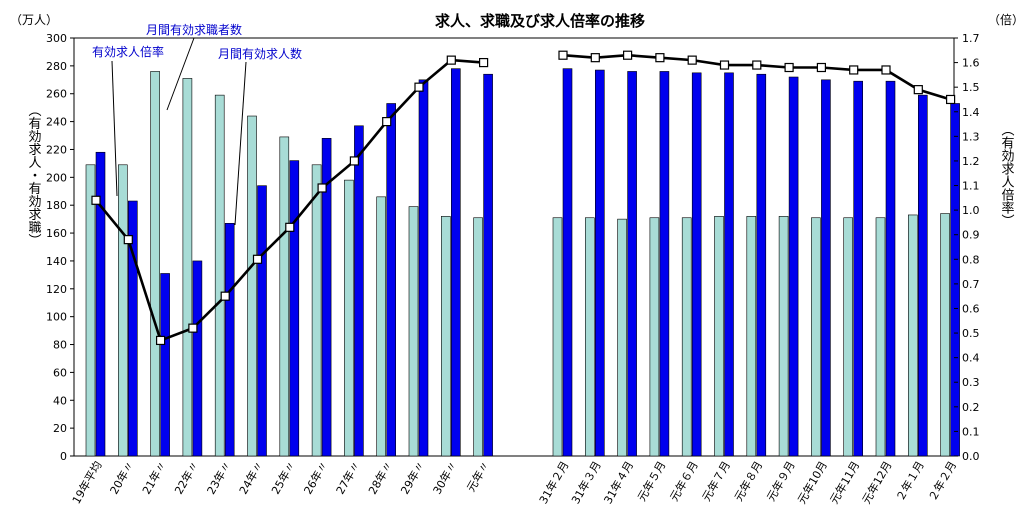 This screenshot has height=522, width=1024. Describe the element at coordinates (348, 478) in the screenshot. I see `x-tick-label: 27年〃` at that location.